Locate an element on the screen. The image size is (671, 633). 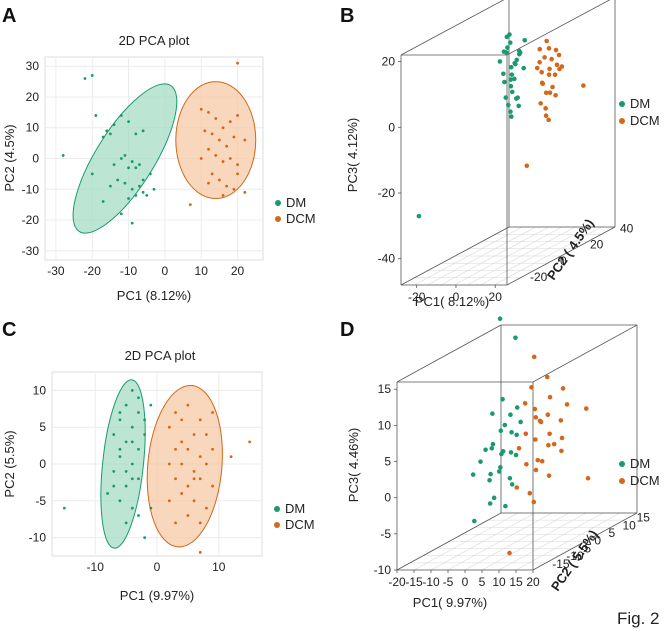
x-tick-label: 0 is located at coordinates (456, 297).